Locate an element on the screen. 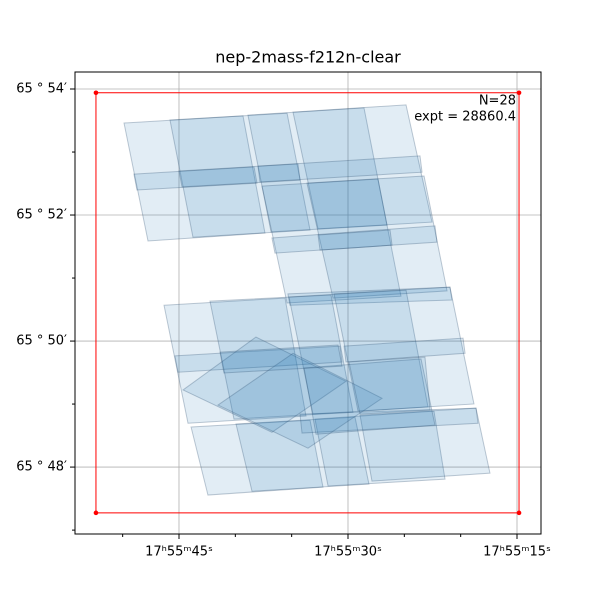  y-tick-label: 65 ° 52′ is located at coordinates (41, 215).